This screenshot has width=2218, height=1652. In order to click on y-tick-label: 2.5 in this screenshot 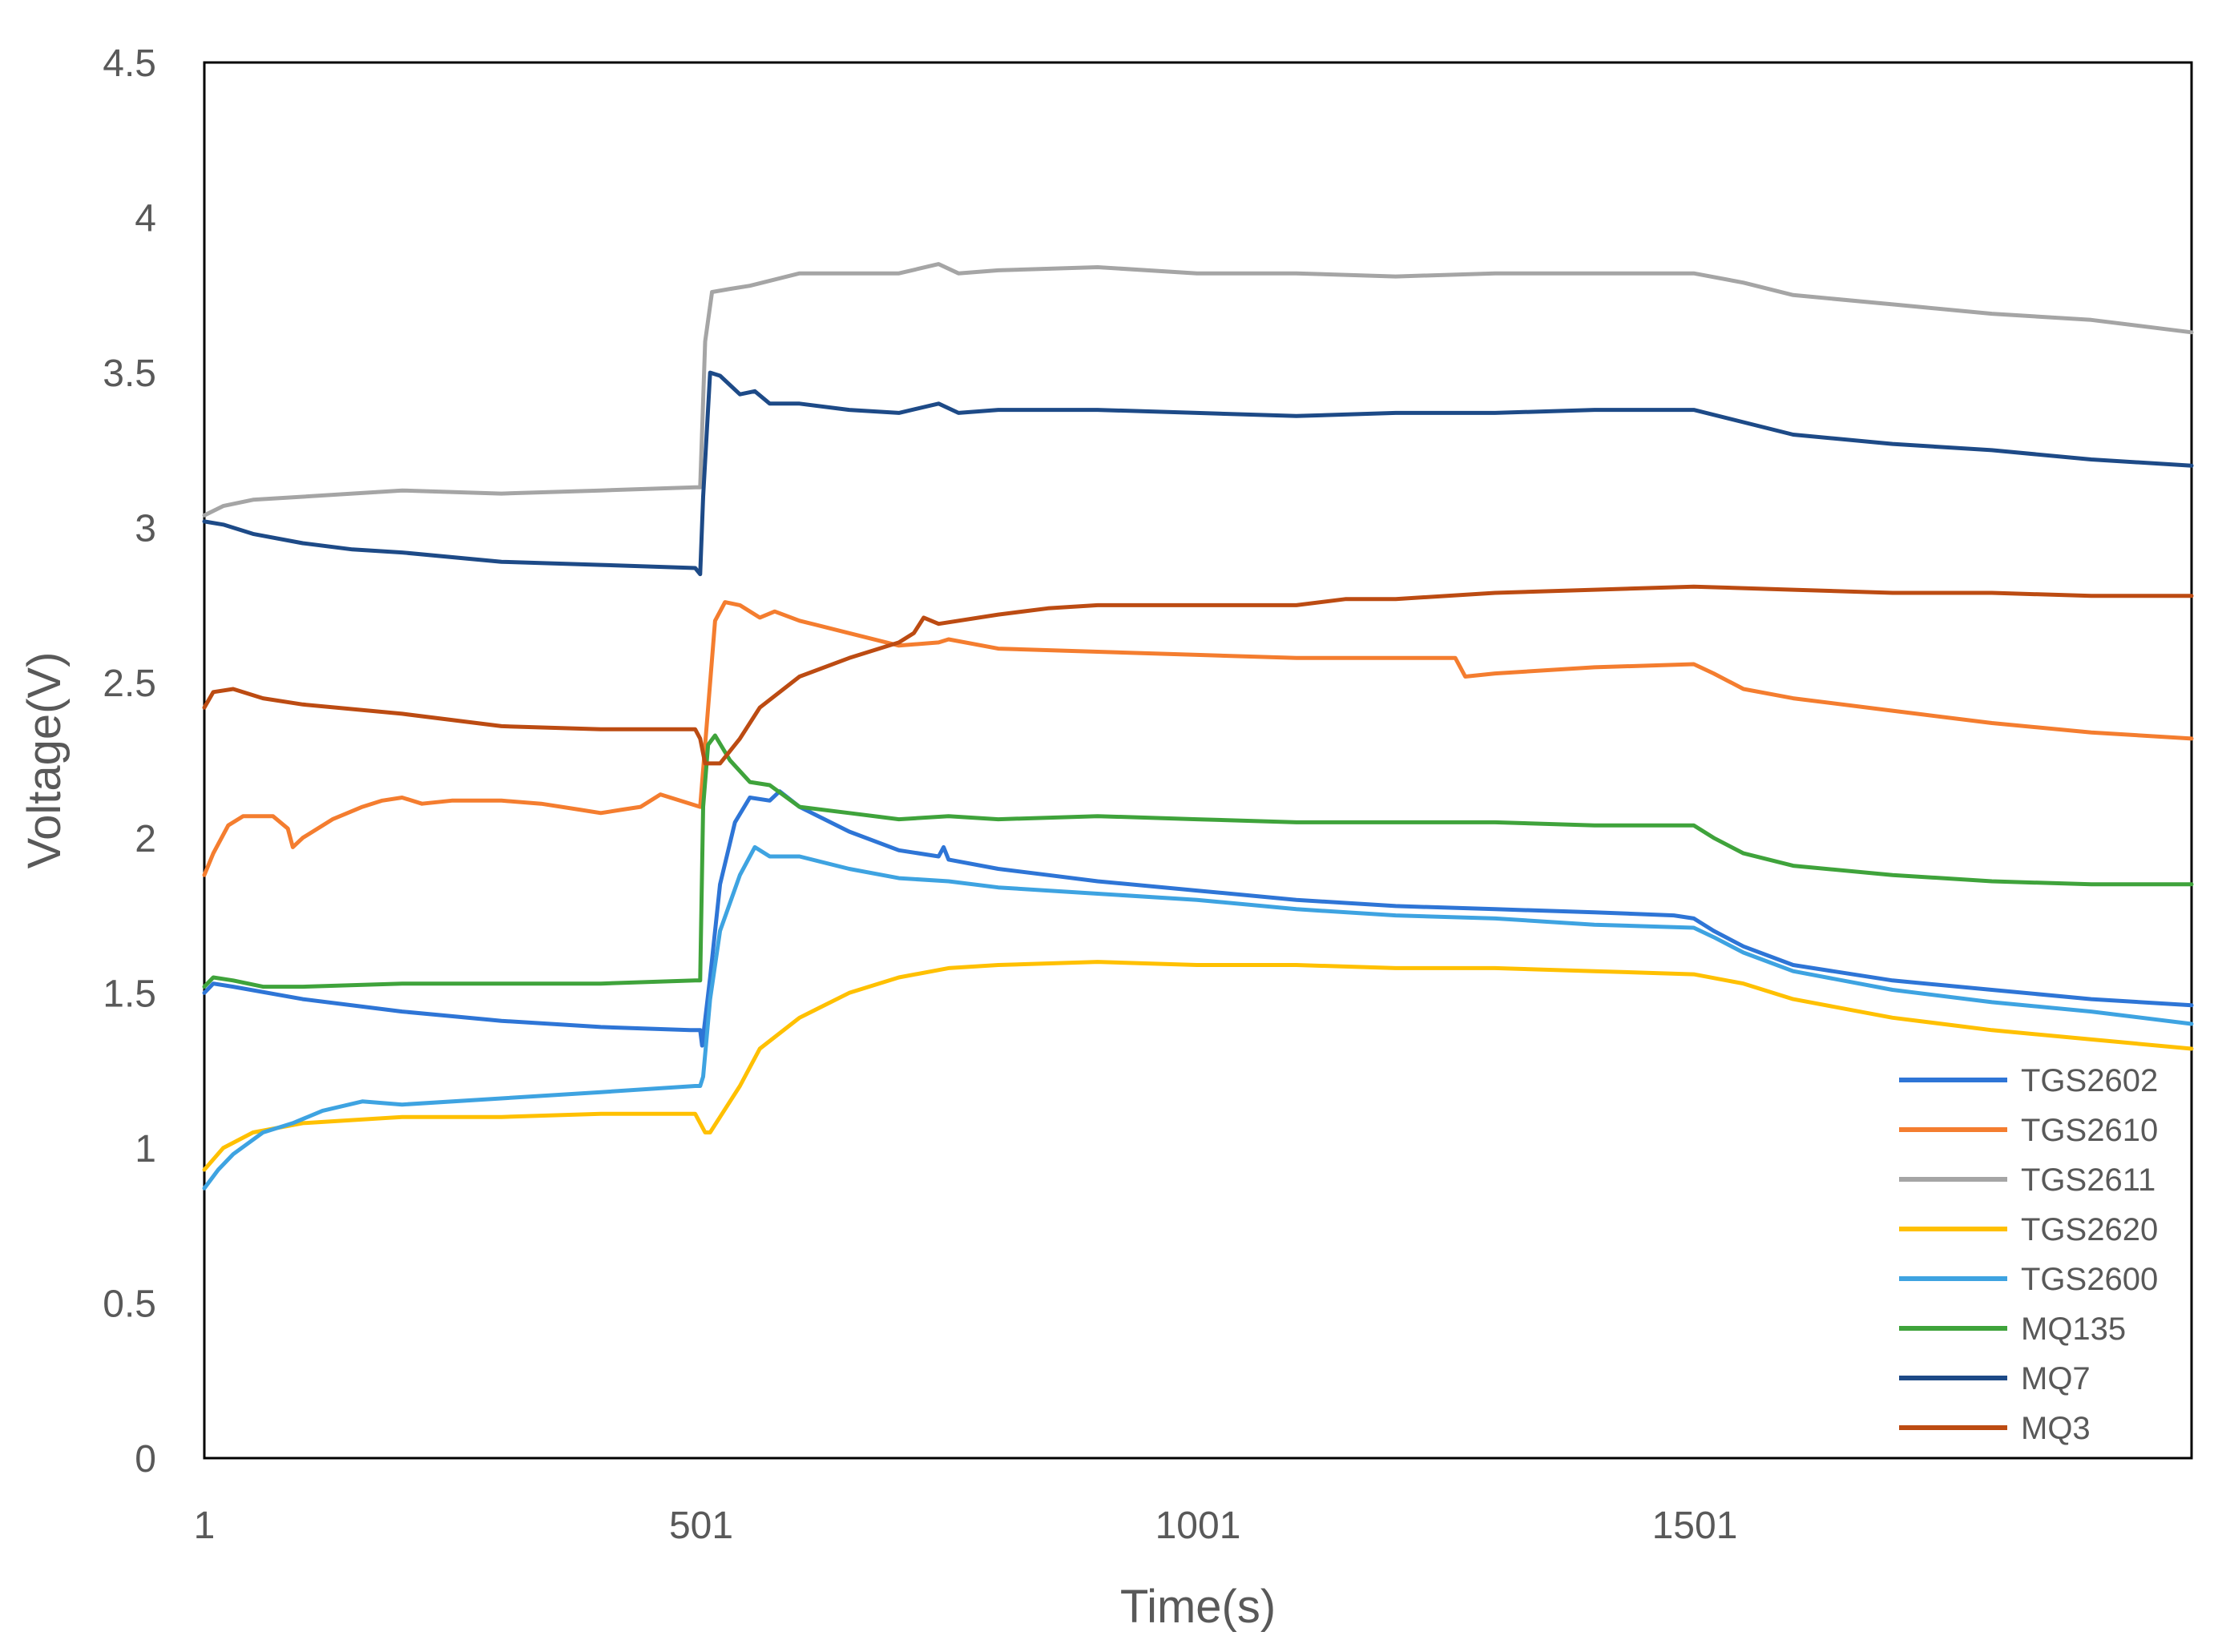, I will do `click(129, 684)`.